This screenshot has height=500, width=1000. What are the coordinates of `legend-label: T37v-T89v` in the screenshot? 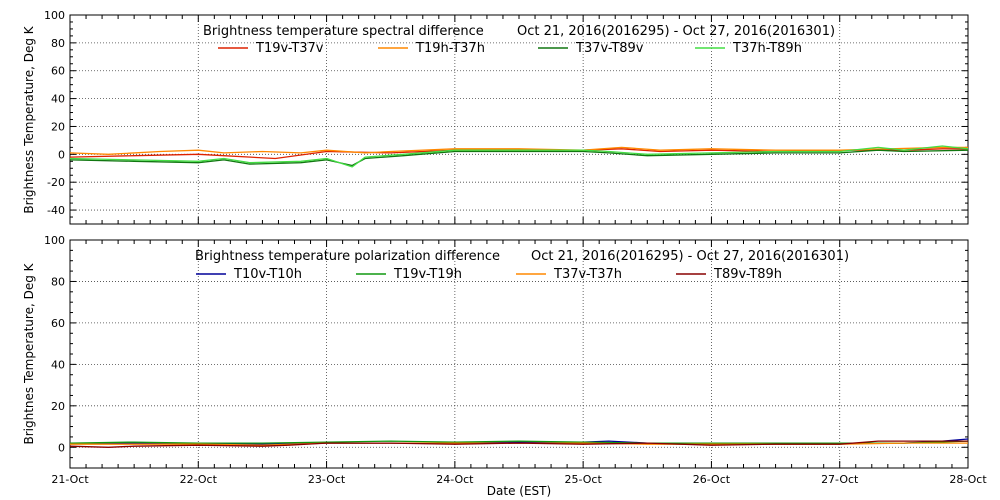 It's located at (609, 48).